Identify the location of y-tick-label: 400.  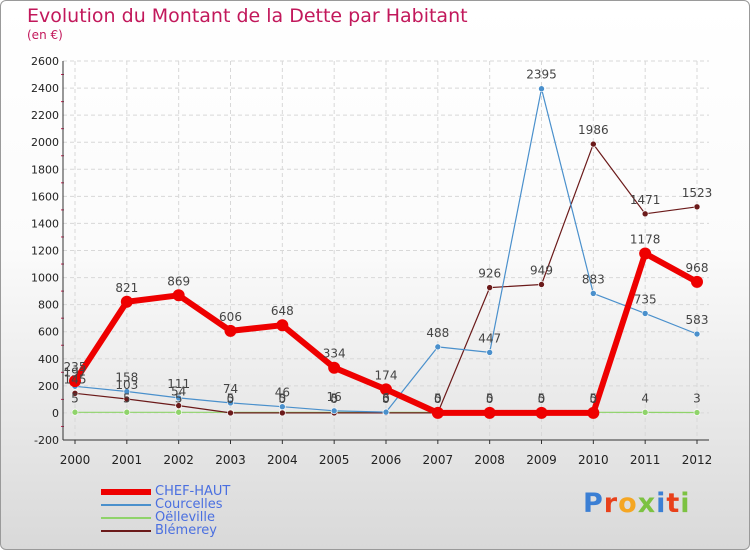
(48, 359).